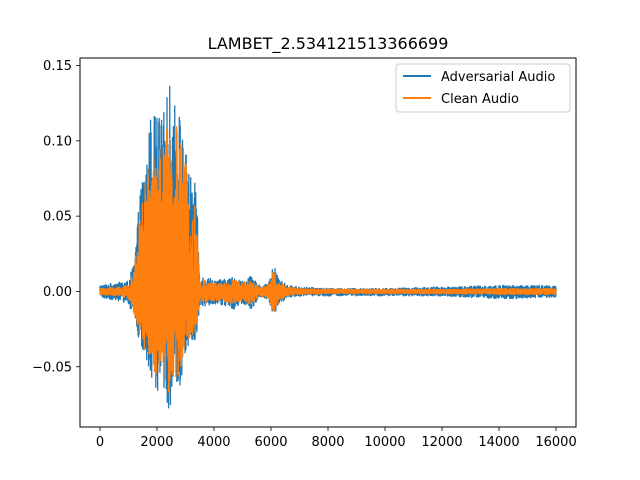  I want to click on y-tick-label: 0.05, so click(57, 217).